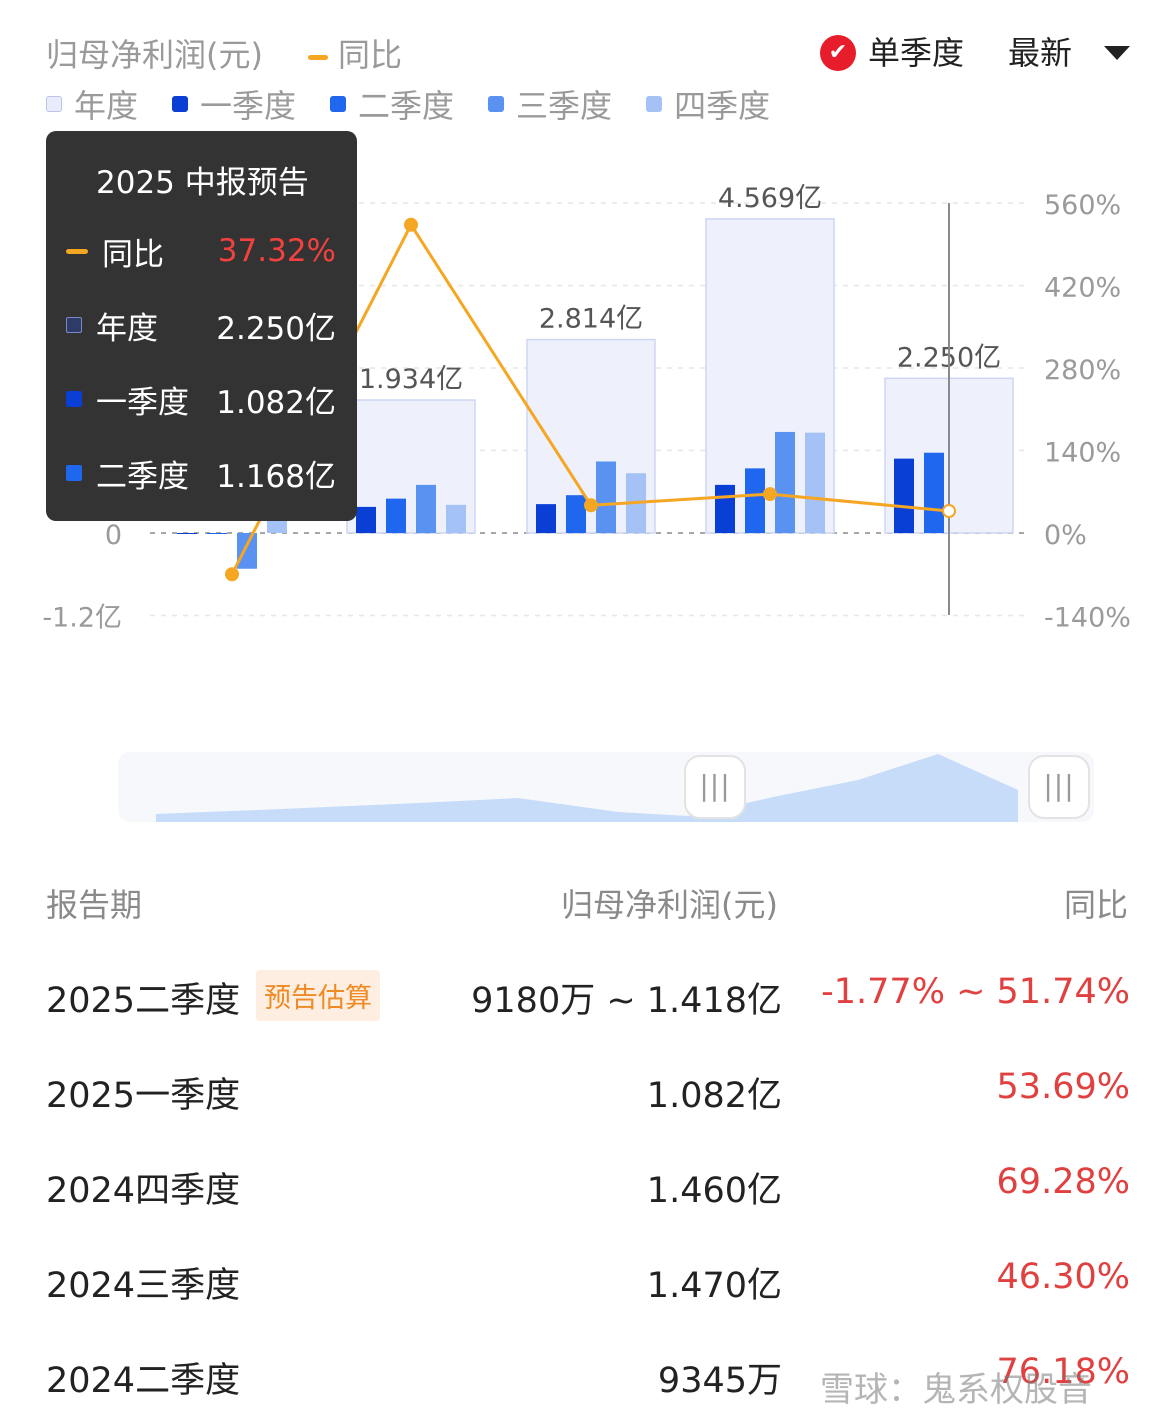  Describe the element at coordinates (318, 995) in the screenshot. I see `forecast-badge: 预告估算` at that location.